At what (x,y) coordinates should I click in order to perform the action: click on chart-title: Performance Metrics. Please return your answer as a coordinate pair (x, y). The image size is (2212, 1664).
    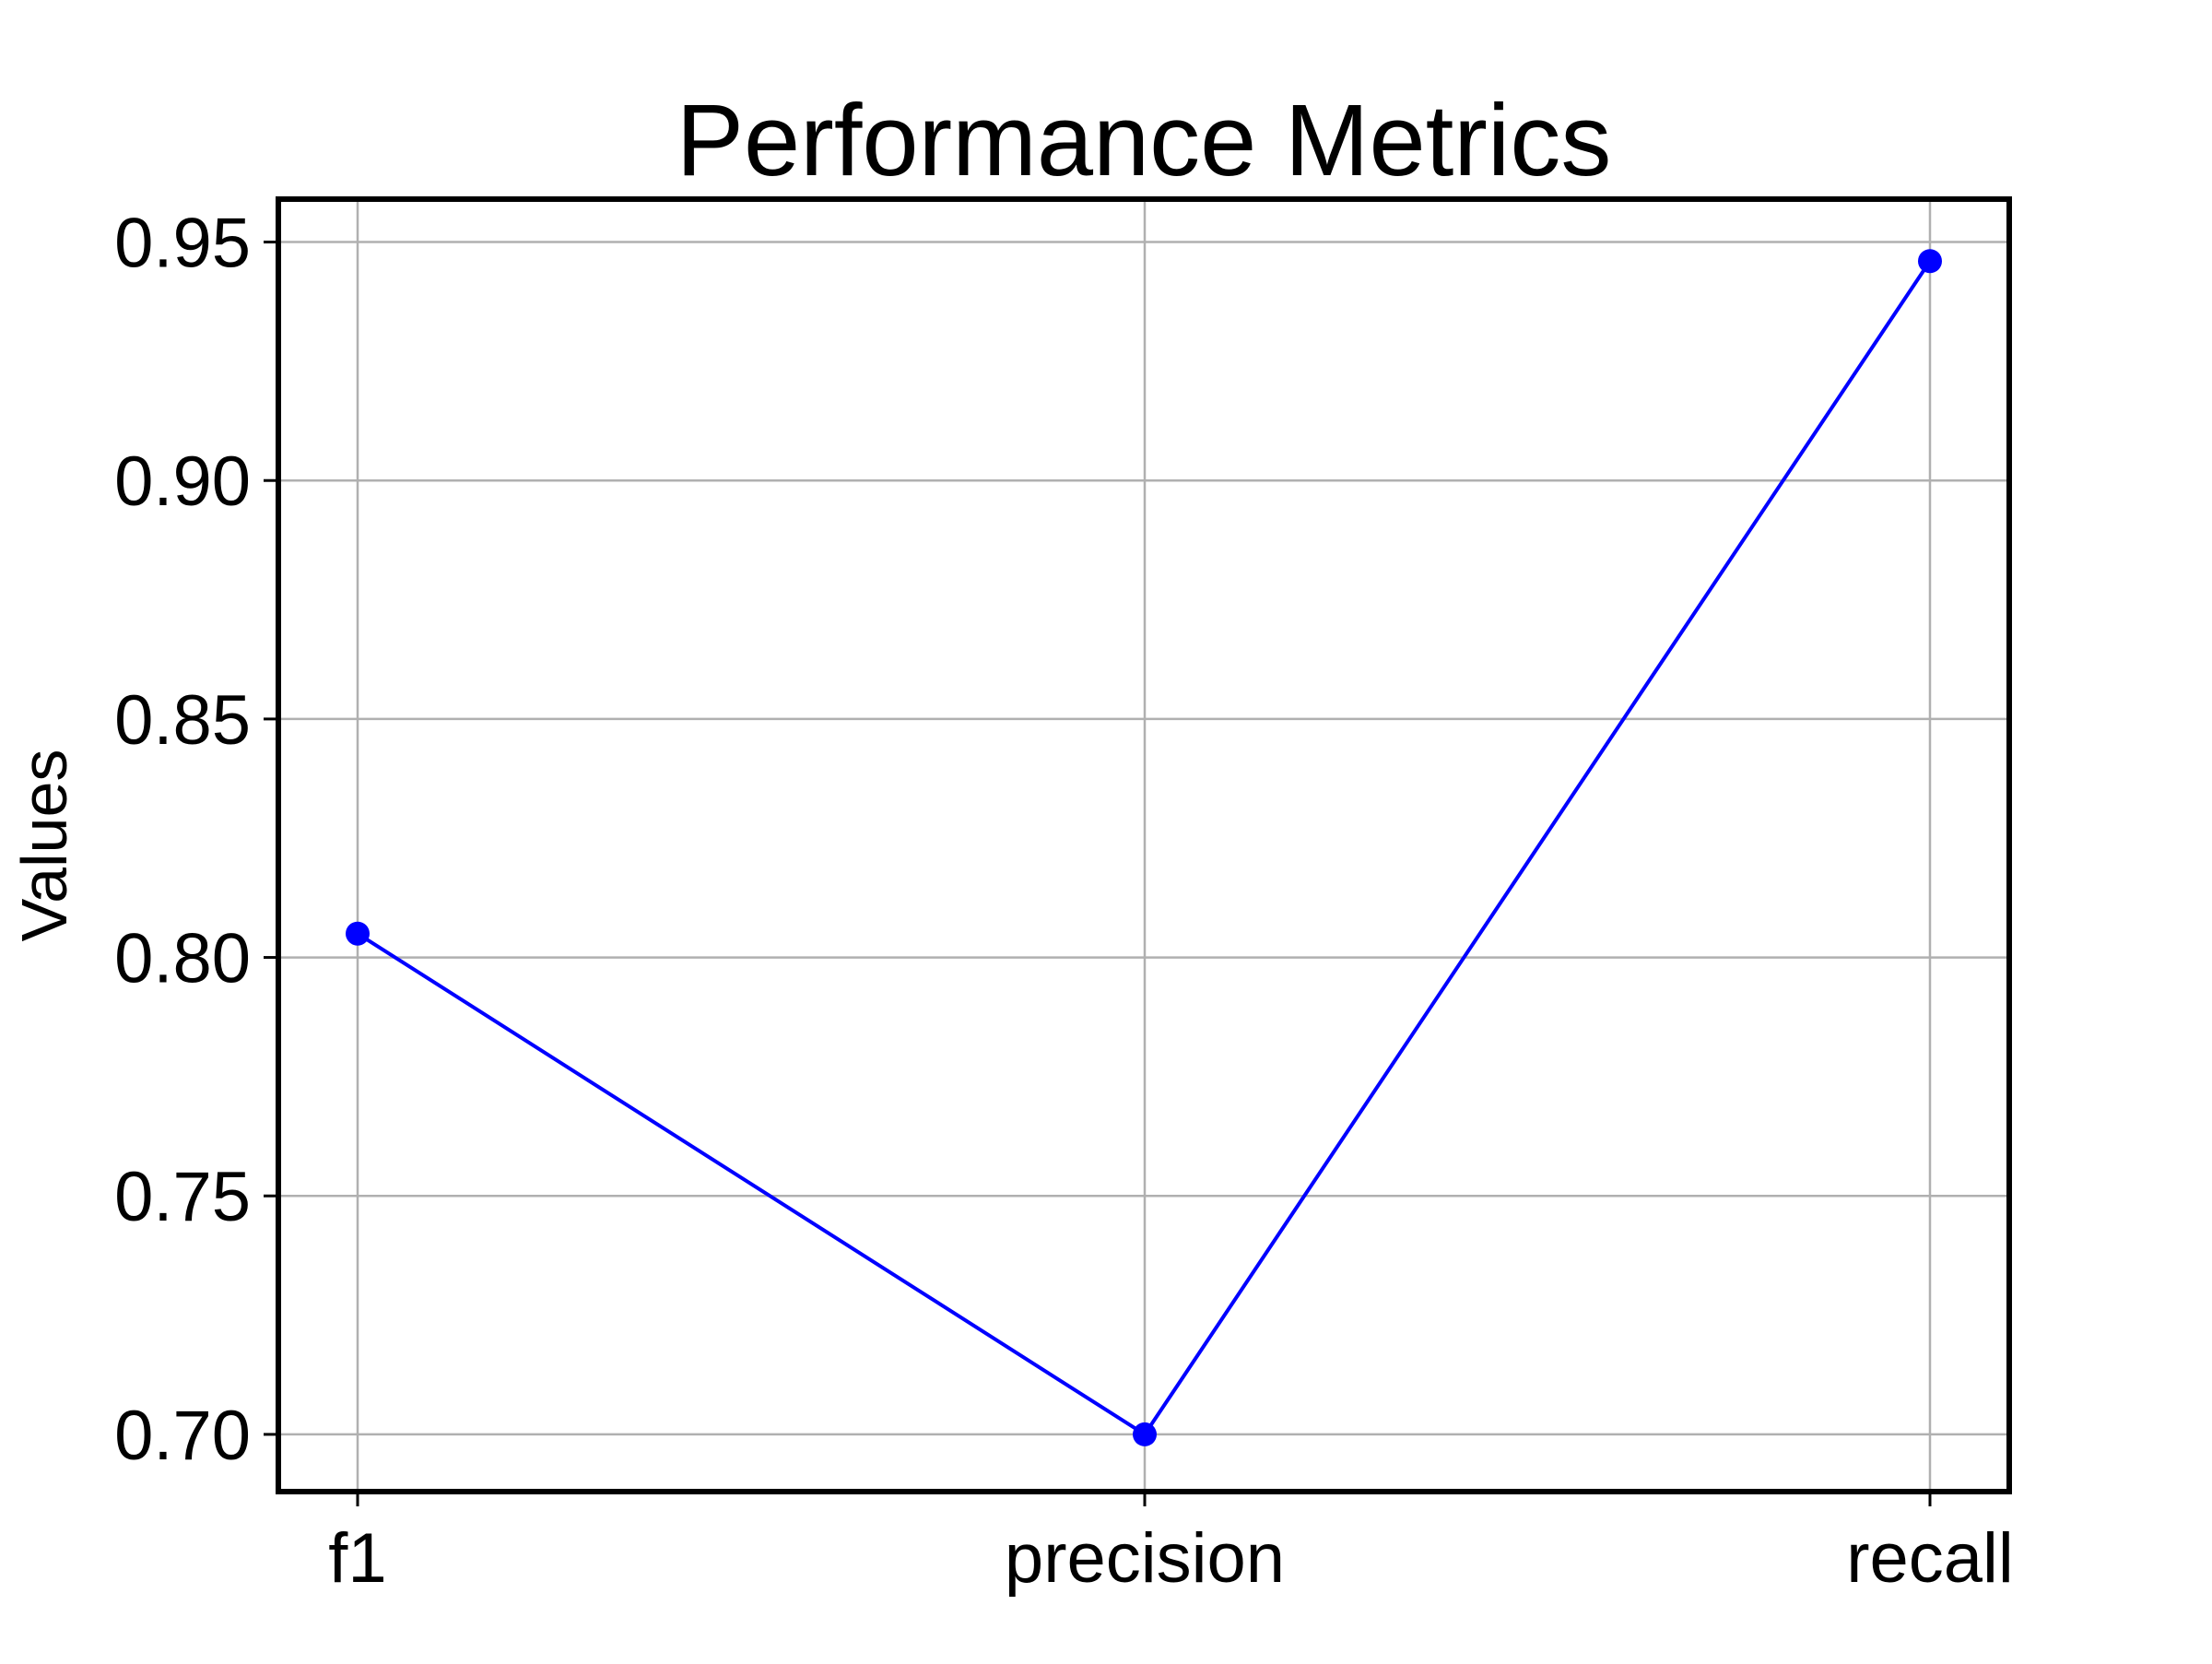
    Looking at the image, I should click on (1144, 140).